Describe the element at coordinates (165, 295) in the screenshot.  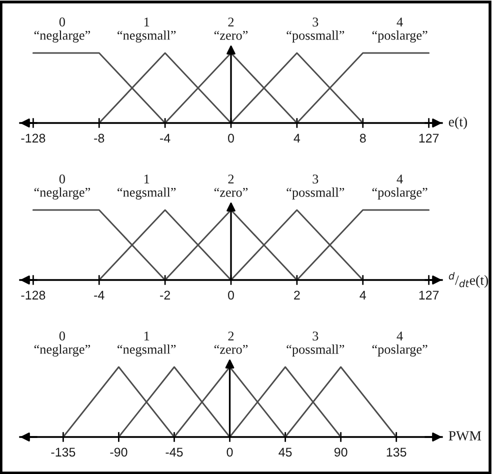
I see `x-tick-label: -2` at that location.